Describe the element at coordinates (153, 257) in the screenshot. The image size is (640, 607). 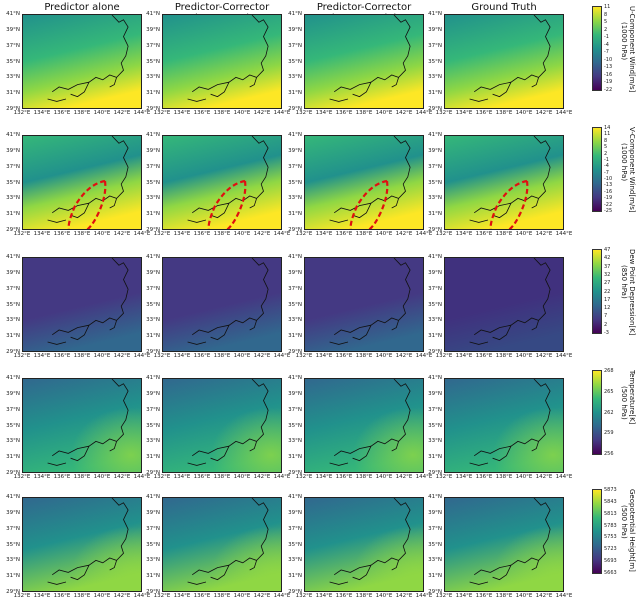
I see `lat-tick-label: 41°N` at that location.